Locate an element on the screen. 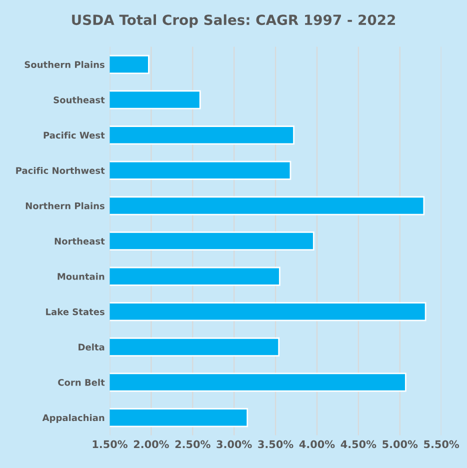 This screenshot has width=467, height=468. chart-title: USDA Total Crop Sales: CAGR 1997 - 2022 is located at coordinates (233, 21).